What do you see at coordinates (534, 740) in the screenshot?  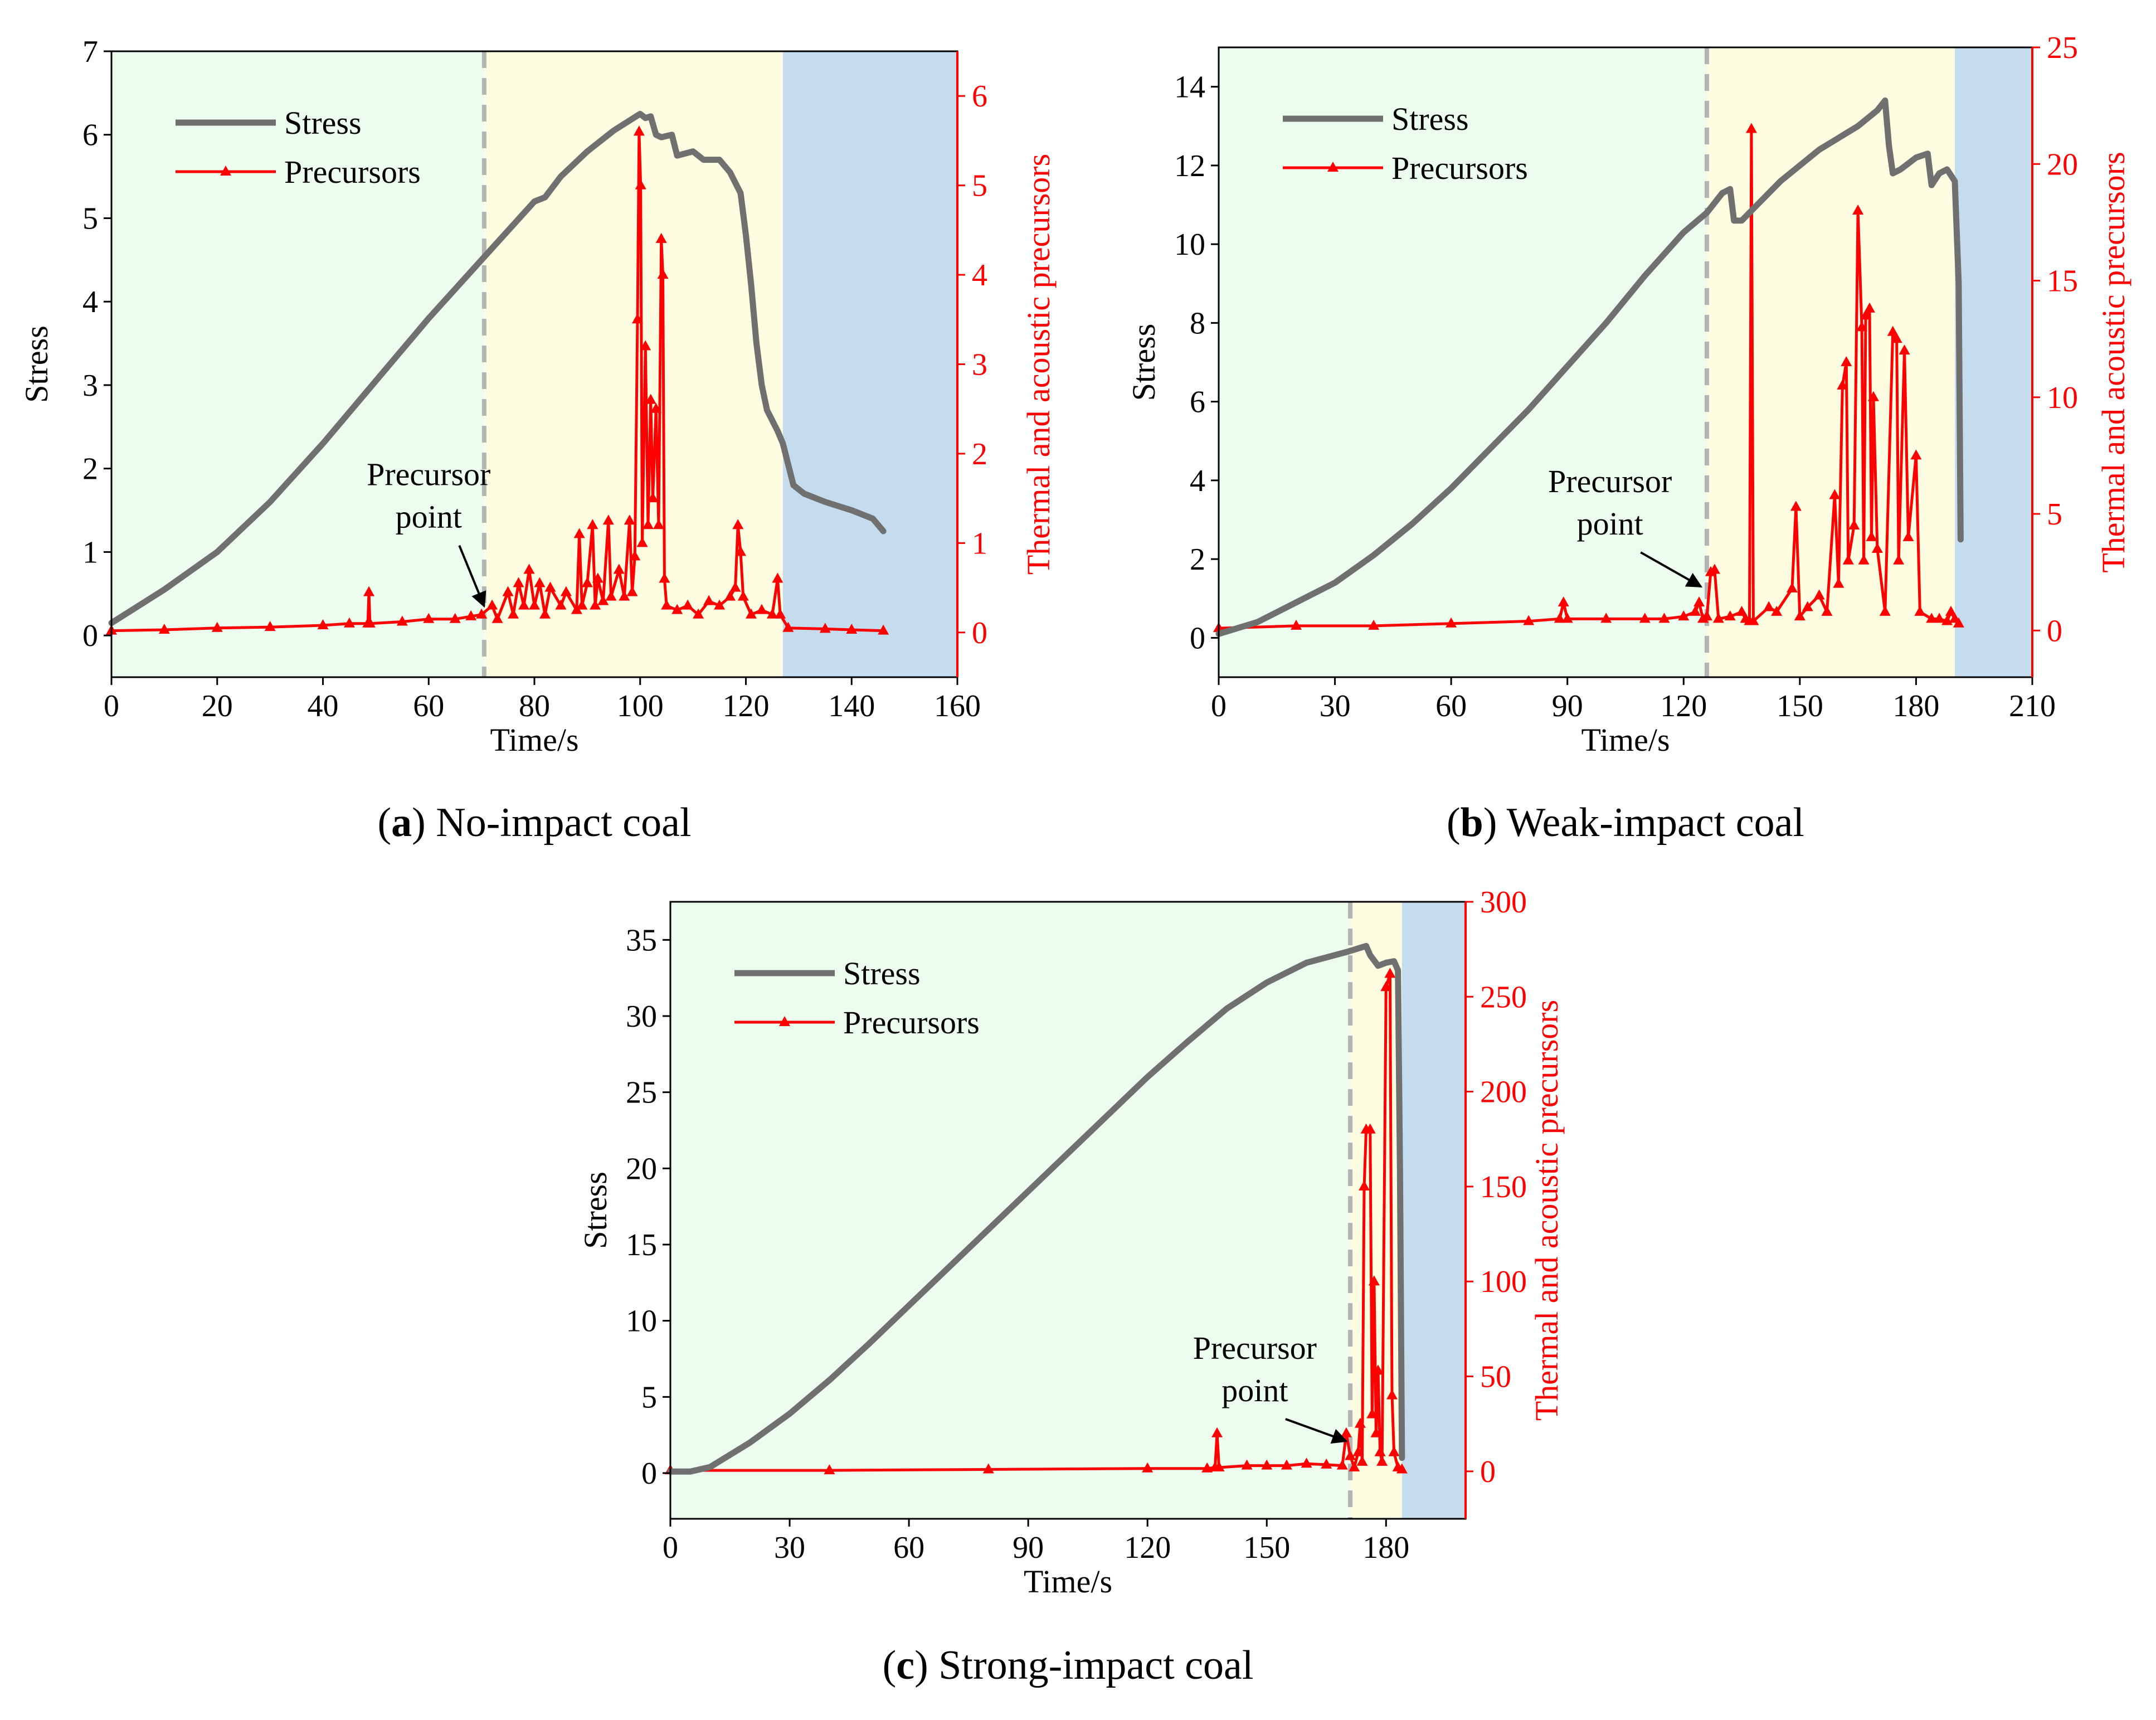 I see `x-axis-title: Time/s` at bounding box center [534, 740].